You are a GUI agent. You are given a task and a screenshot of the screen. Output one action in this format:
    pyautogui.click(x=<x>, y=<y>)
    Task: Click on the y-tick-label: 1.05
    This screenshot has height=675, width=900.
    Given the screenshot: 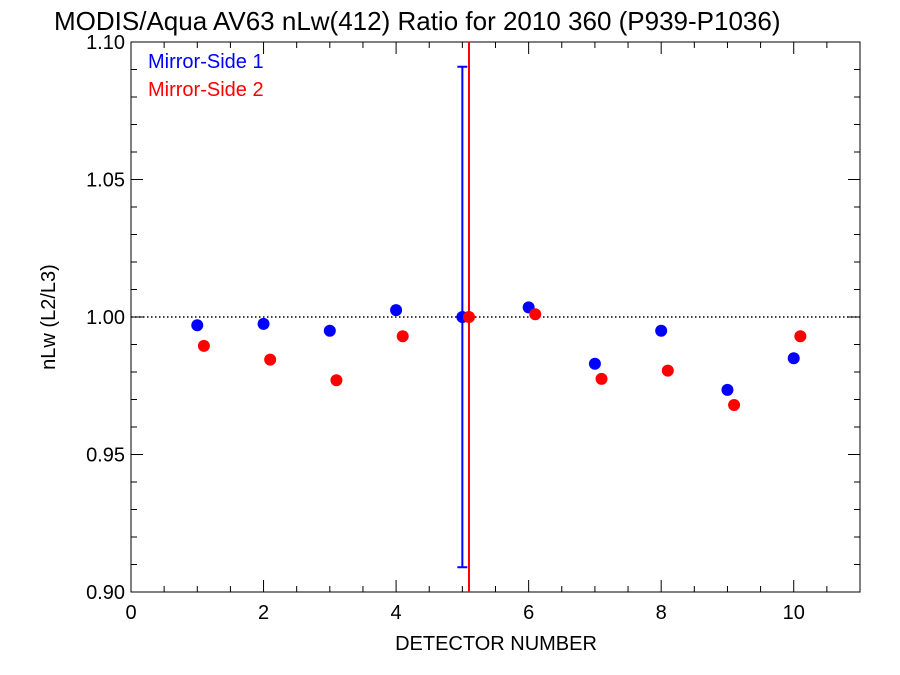 What is the action you would take?
    pyautogui.click(x=105, y=181)
    